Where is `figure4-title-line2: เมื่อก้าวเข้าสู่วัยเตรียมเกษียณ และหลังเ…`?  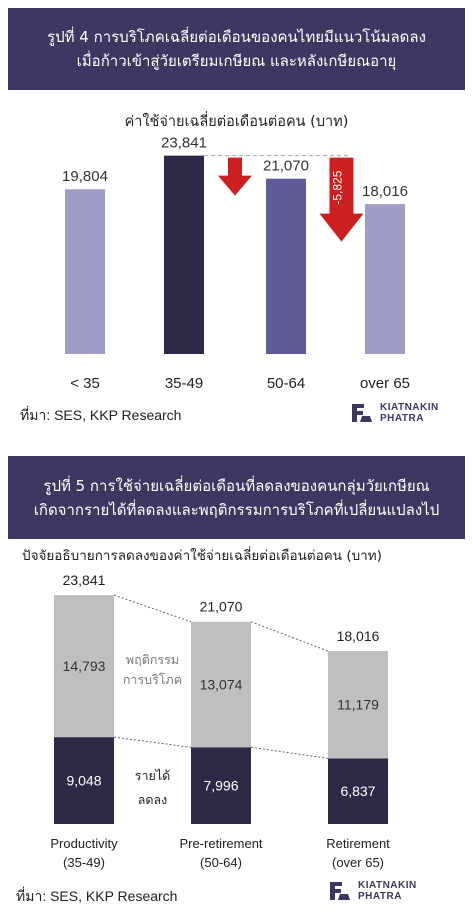
figure4-title-line2: เมื่อก้าวเข้าสู่วัยเตรียมเกษียณ และหลังเ… is located at coordinates (236, 61).